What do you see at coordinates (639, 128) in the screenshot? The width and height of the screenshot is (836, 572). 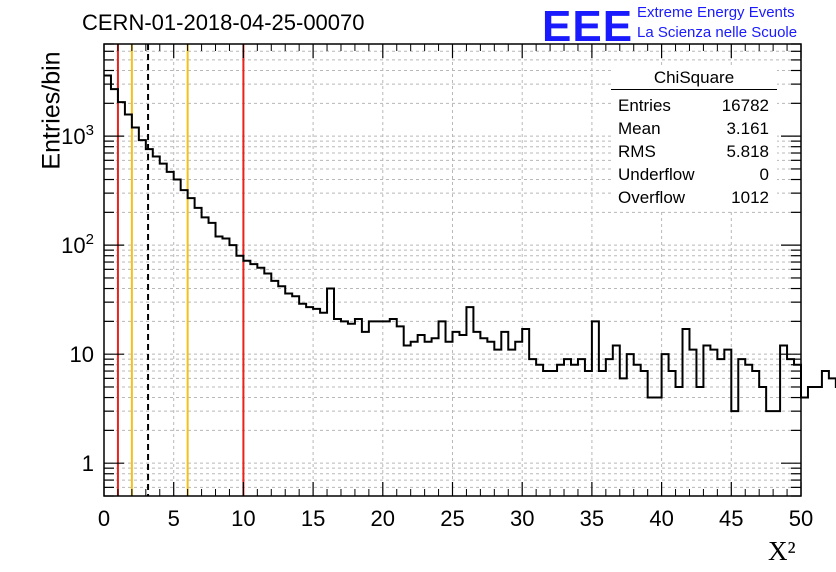 I see `stats-label: Mean` at bounding box center [639, 128].